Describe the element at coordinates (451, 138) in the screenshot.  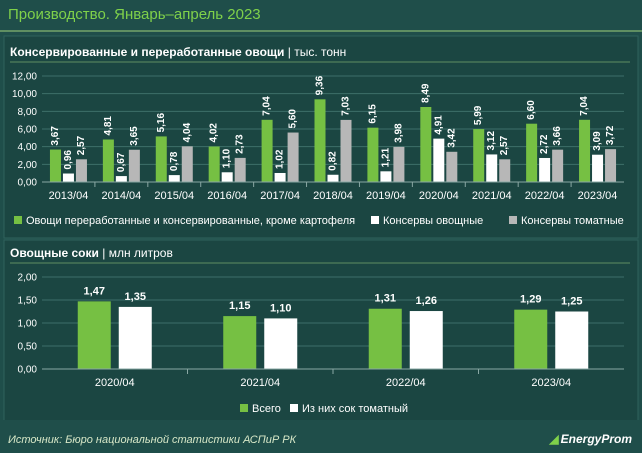
I see `data-label: 3,42` at that location.